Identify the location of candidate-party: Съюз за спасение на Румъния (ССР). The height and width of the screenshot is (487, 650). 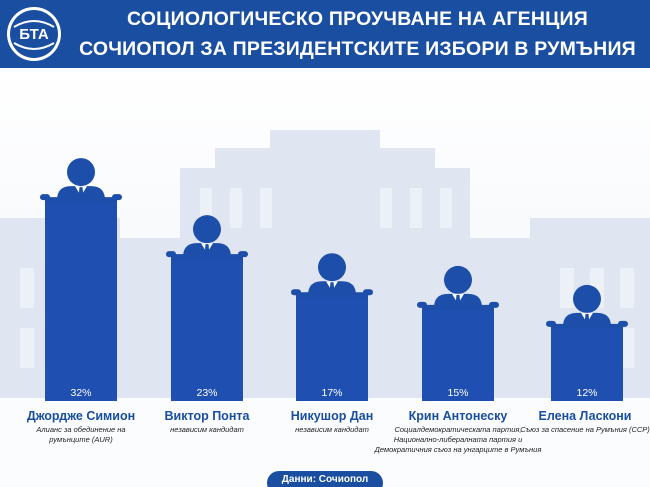
(585, 429).